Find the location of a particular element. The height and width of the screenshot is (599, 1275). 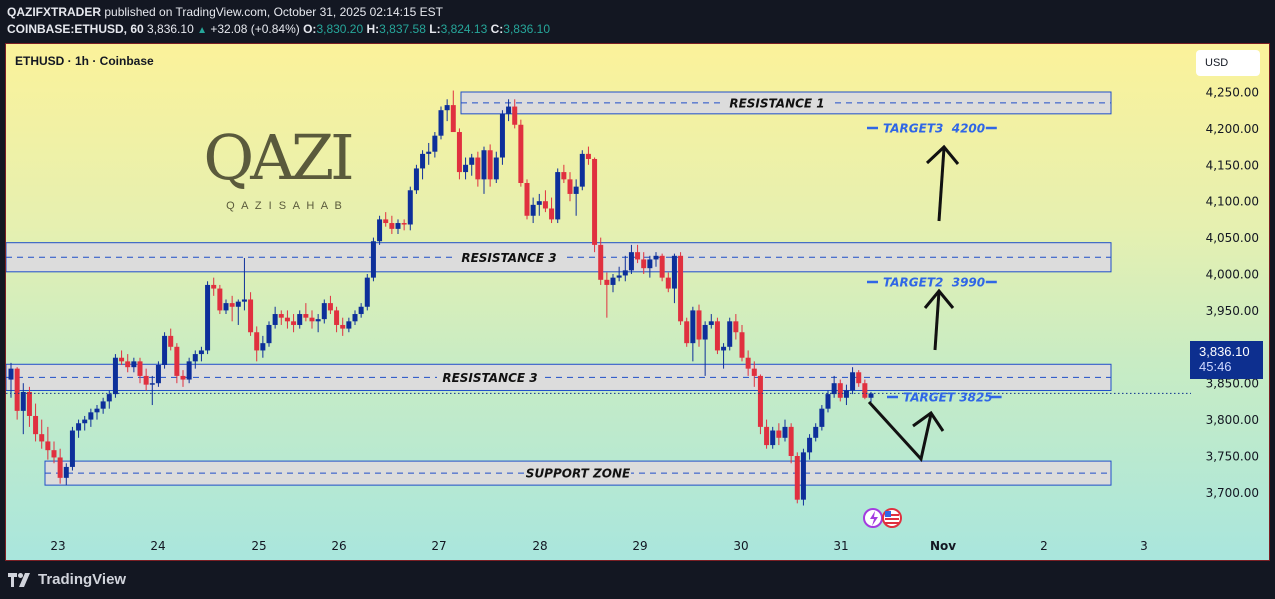

tradingview-label: TradingView is located at coordinates (82, 579).